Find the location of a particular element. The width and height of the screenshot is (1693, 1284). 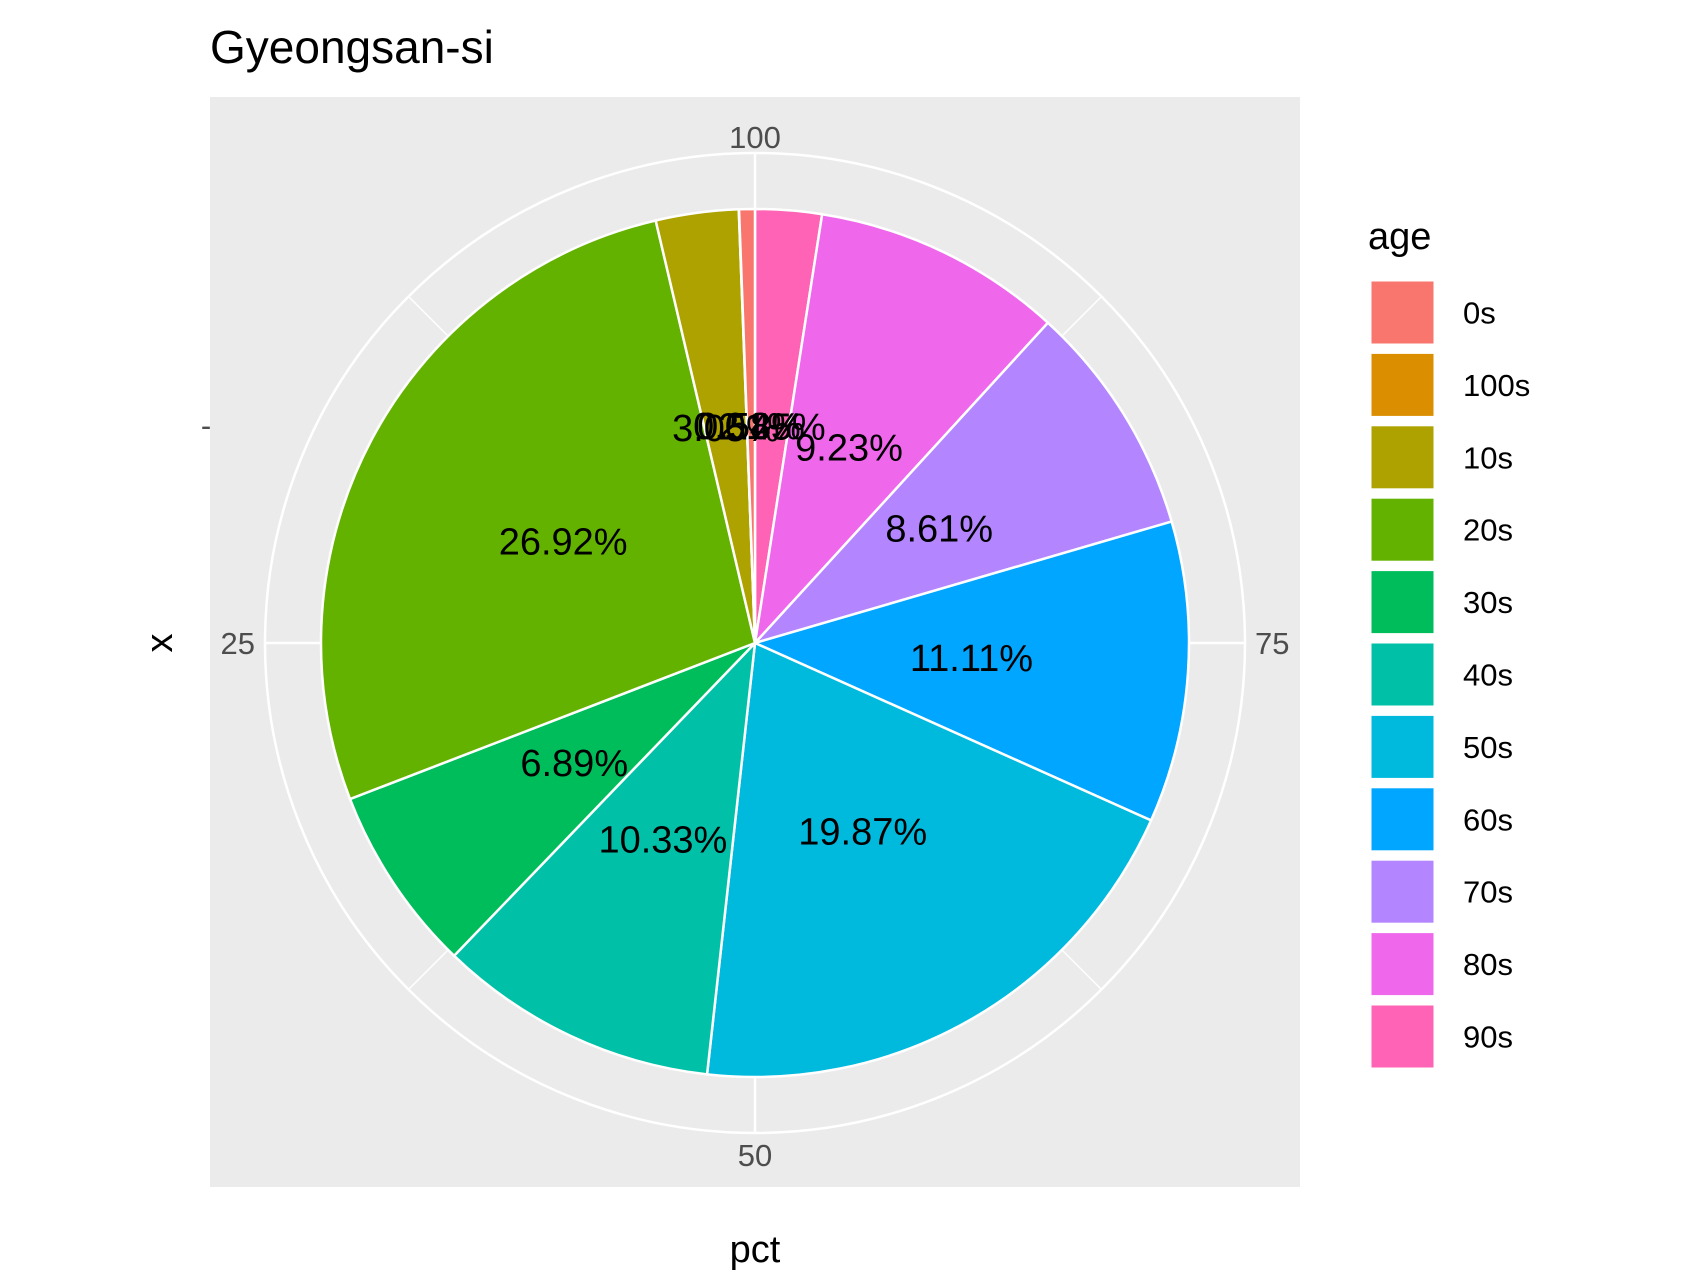

slice-label-90s: 2.45% is located at coordinates (772, 428).